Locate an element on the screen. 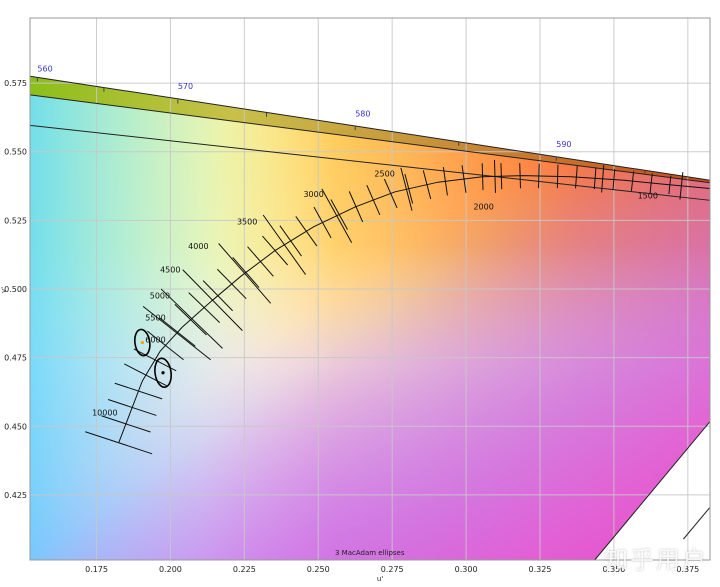 This screenshot has height=587, width=720. x-tick-label-2: 0.225 is located at coordinates (244, 569).